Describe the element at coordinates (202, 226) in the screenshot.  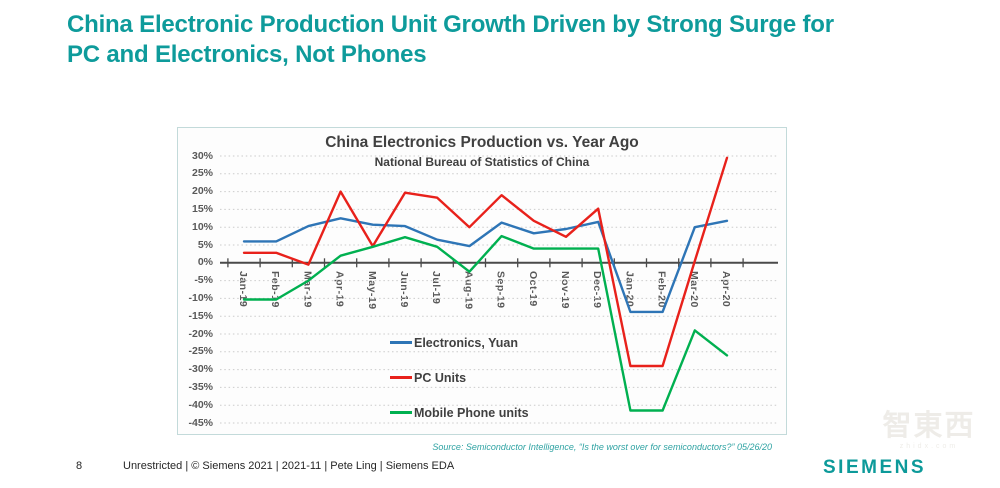
I see `y-axis-label: 10%` at that location.